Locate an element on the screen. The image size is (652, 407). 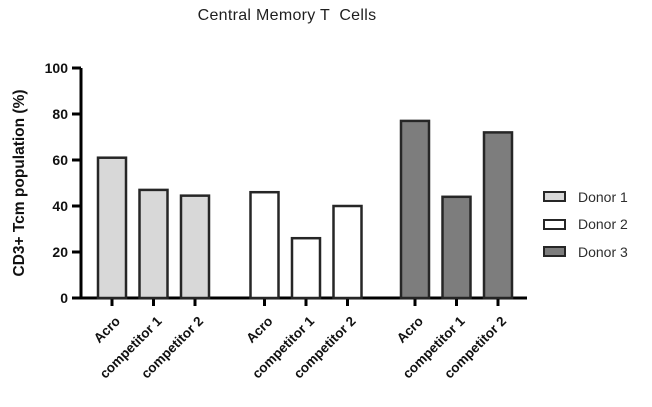
y-tick-label: 60 is located at coordinates (60, 160).